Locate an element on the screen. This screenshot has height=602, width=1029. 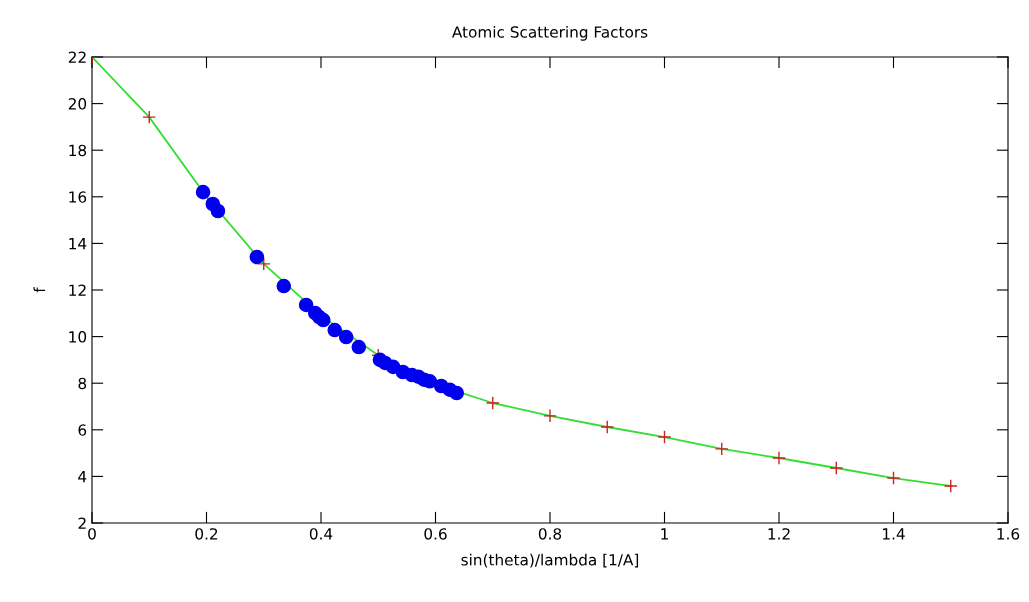
y-tick-label: 12 is located at coordinates (77, 290).